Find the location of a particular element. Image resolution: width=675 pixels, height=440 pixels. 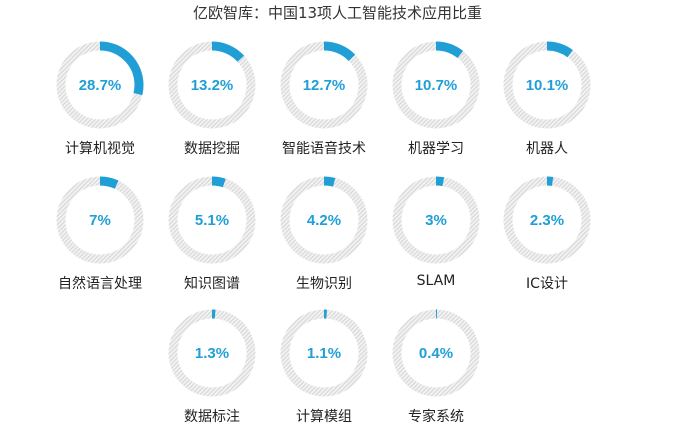

donut-ring: 2.3% is located at coordinates (547, 220).